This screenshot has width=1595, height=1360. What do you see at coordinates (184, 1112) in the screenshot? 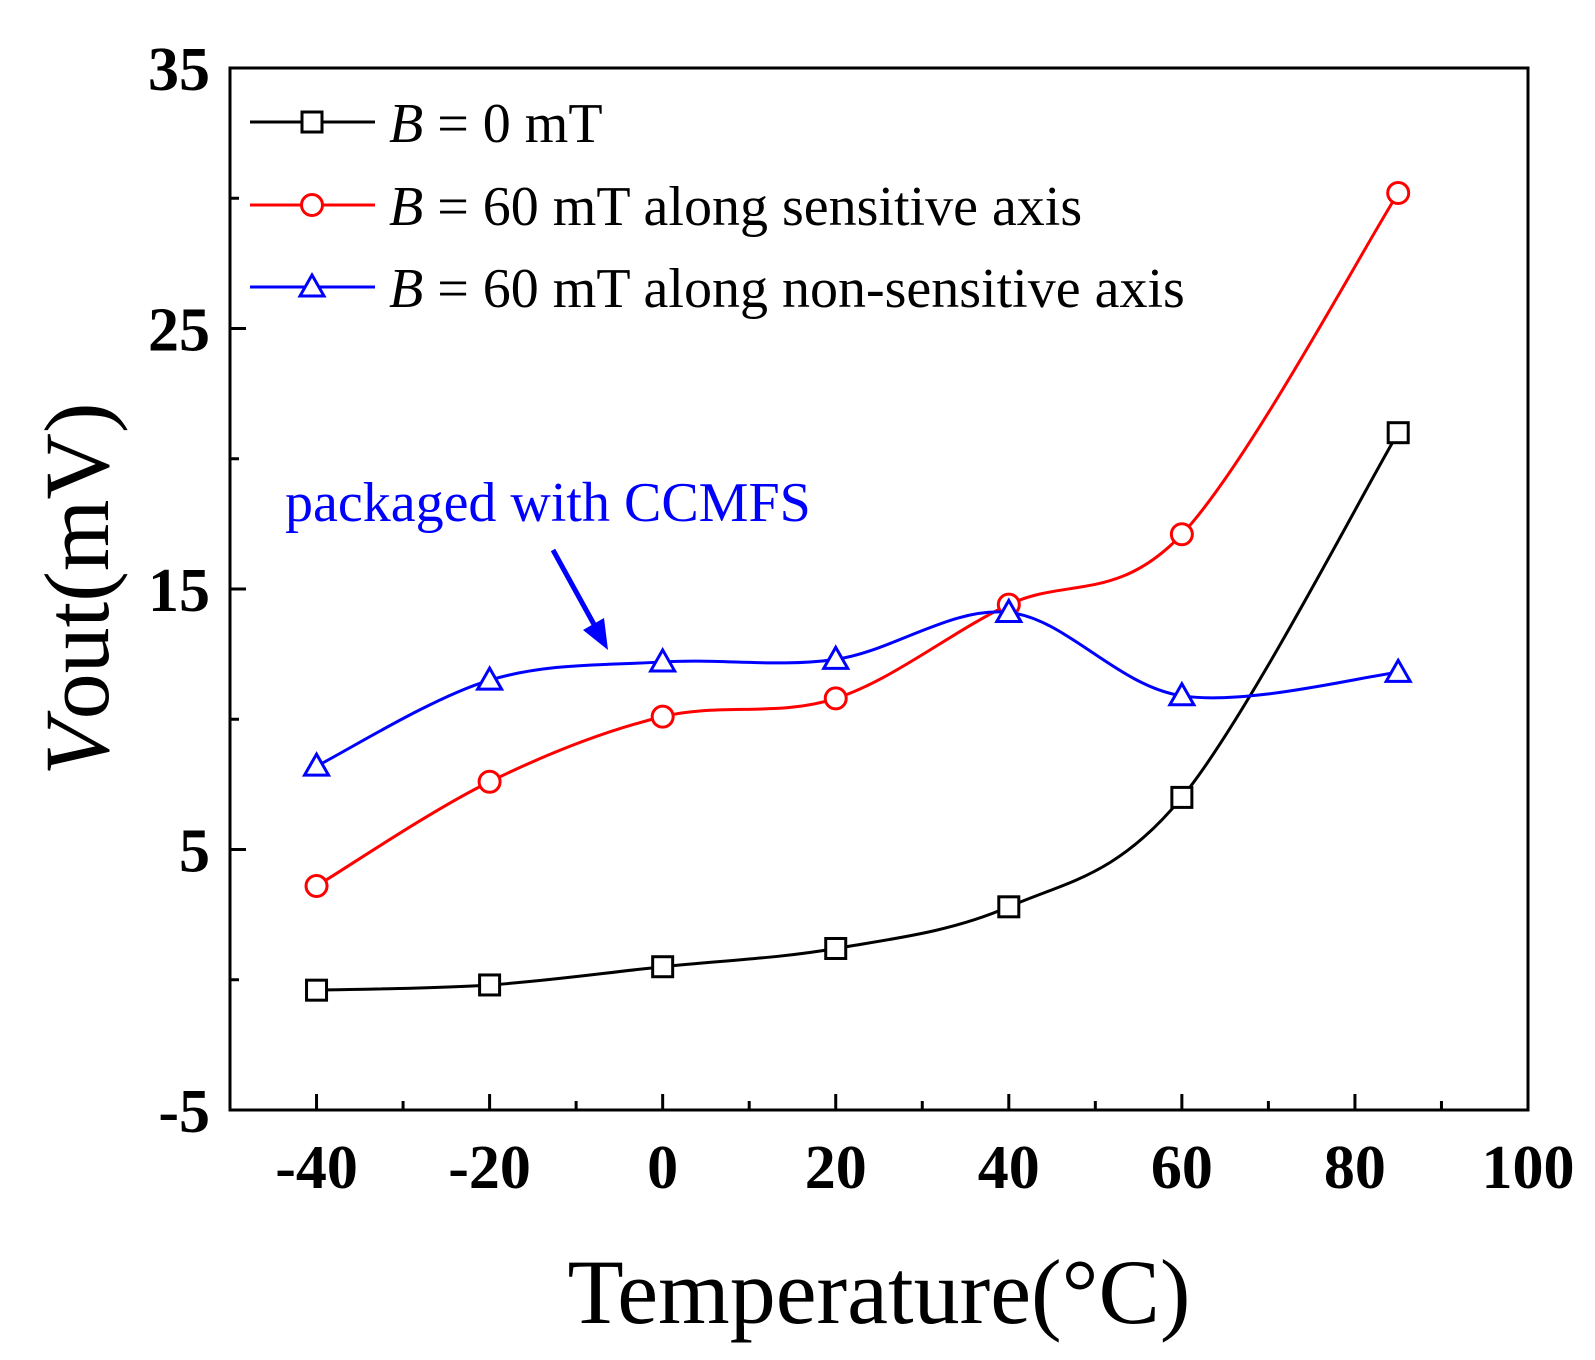
I see `y-tick-label: -5` at bounding box center [184, 1112].